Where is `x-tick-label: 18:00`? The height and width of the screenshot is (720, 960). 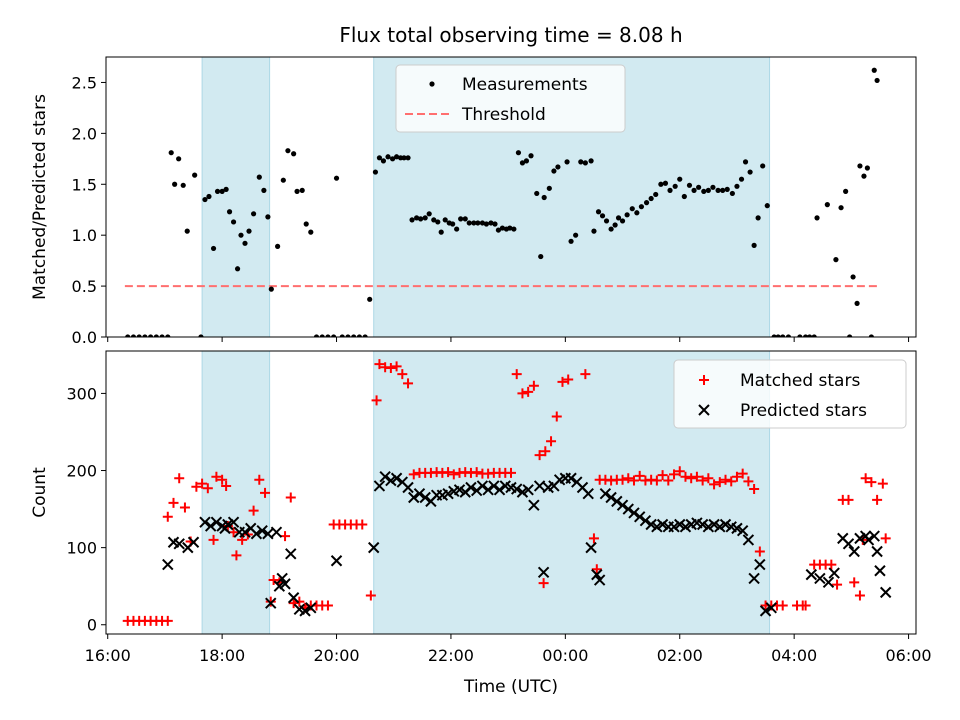
x-tick-label: 18:00 is located at coordinates (222, 655).